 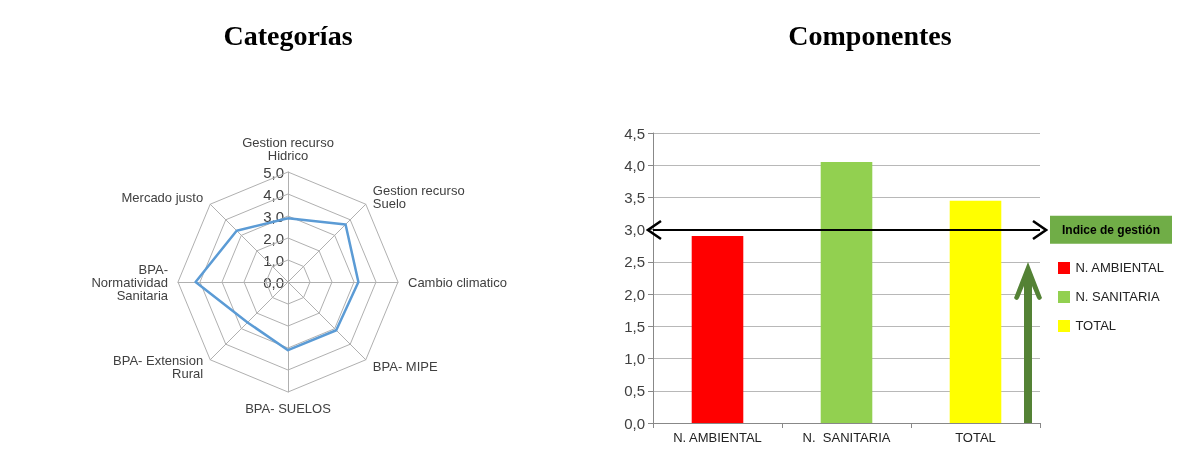 I want to click on x-tick-label: N. SANITARIA, so click(x=846, y=437).